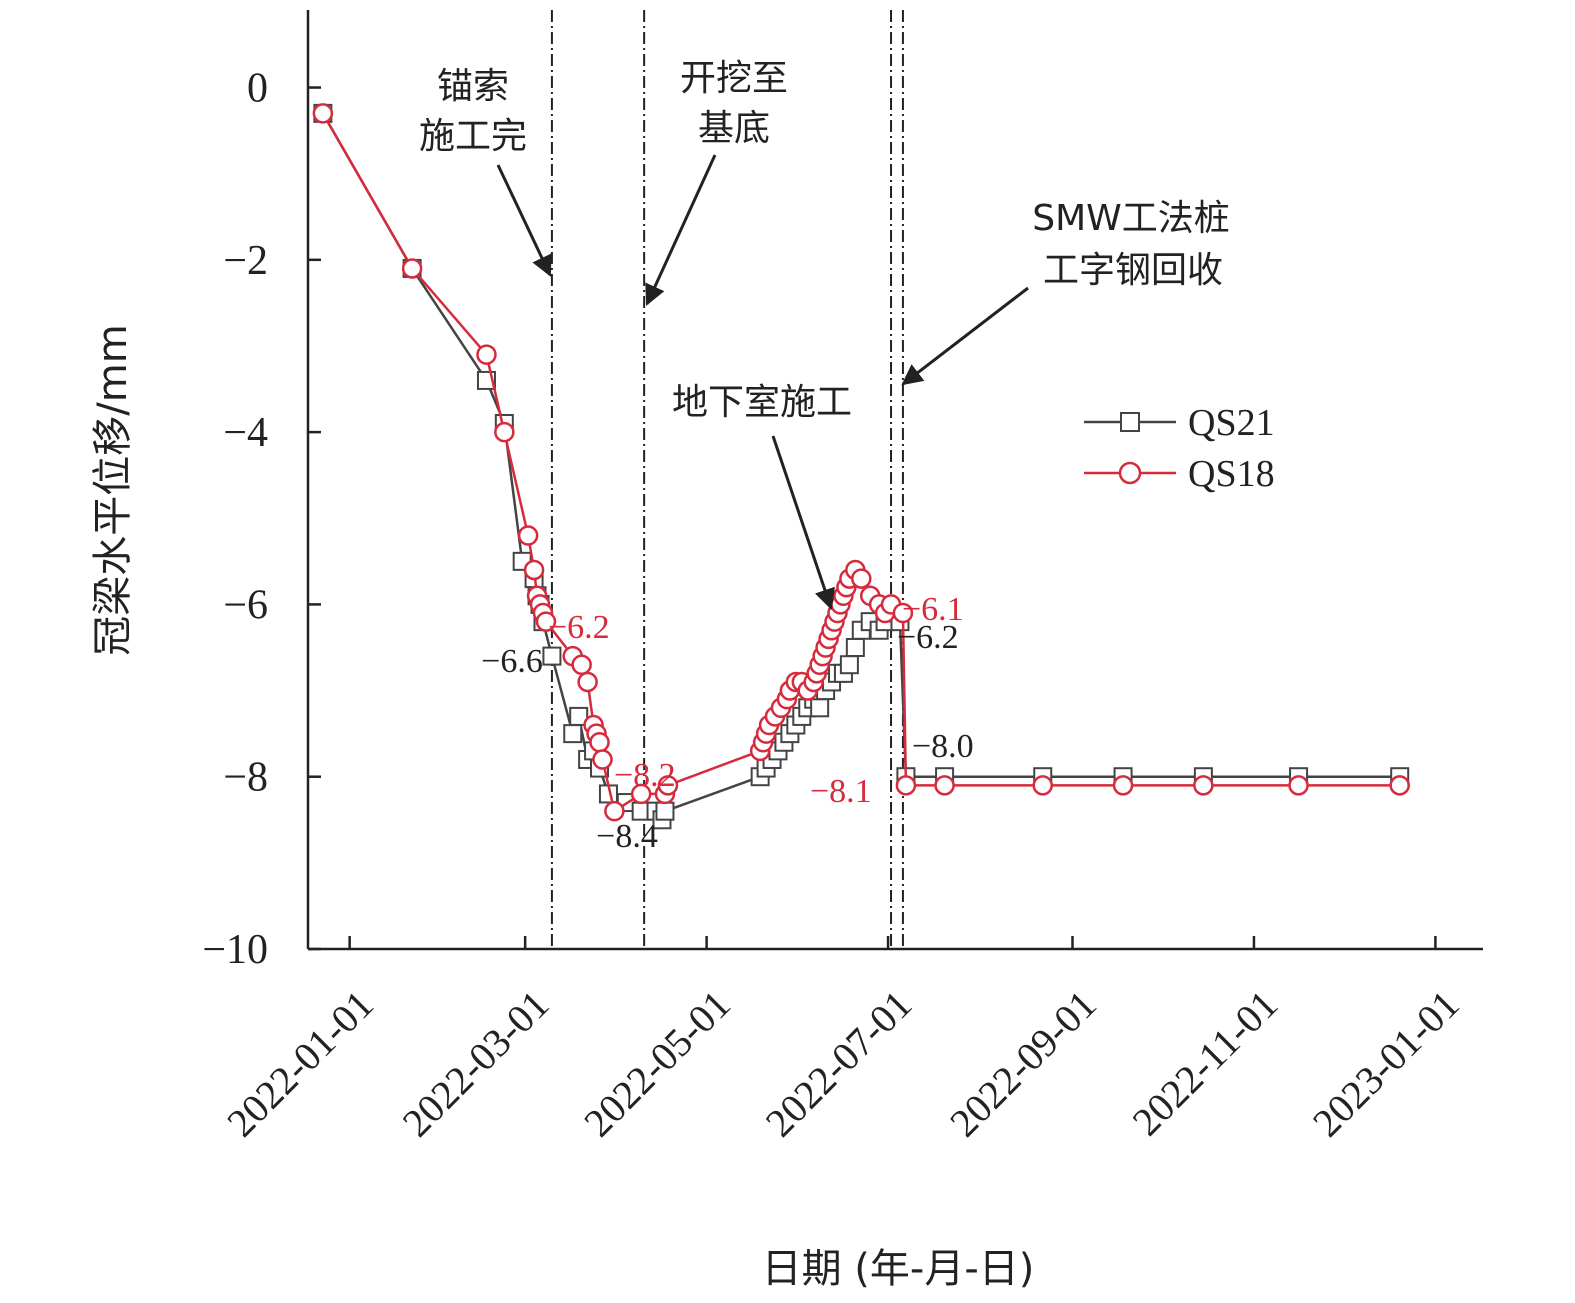 This screenshot has width=1575, height=1303. I want to click on y-tick-label: 0, so click(257, 89).